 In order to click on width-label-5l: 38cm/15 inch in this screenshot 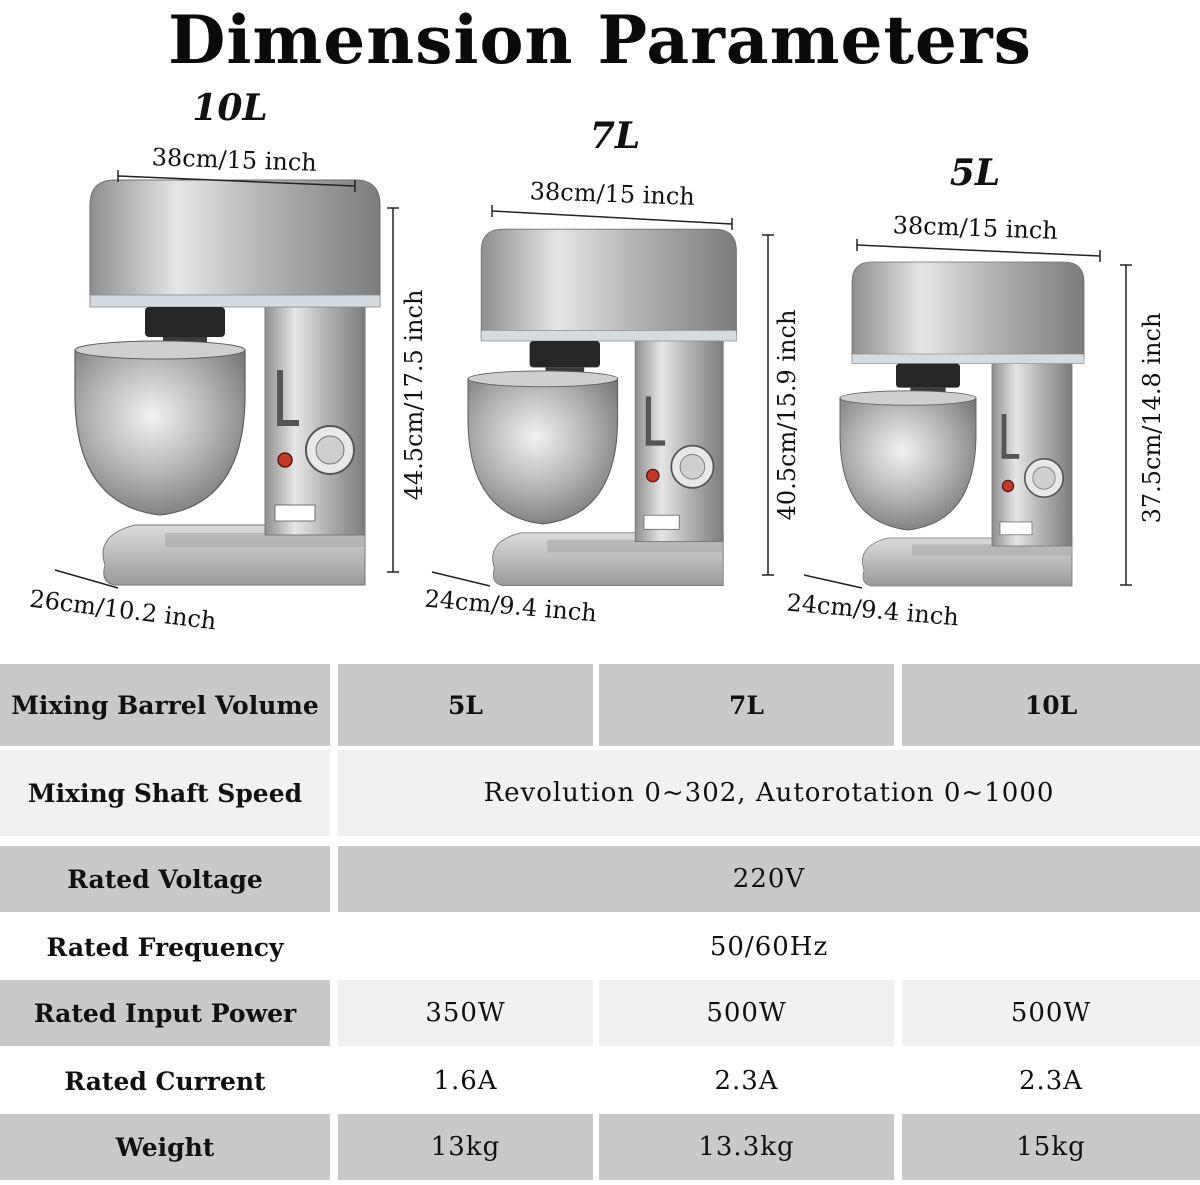, I will do `click(975, 228)`.